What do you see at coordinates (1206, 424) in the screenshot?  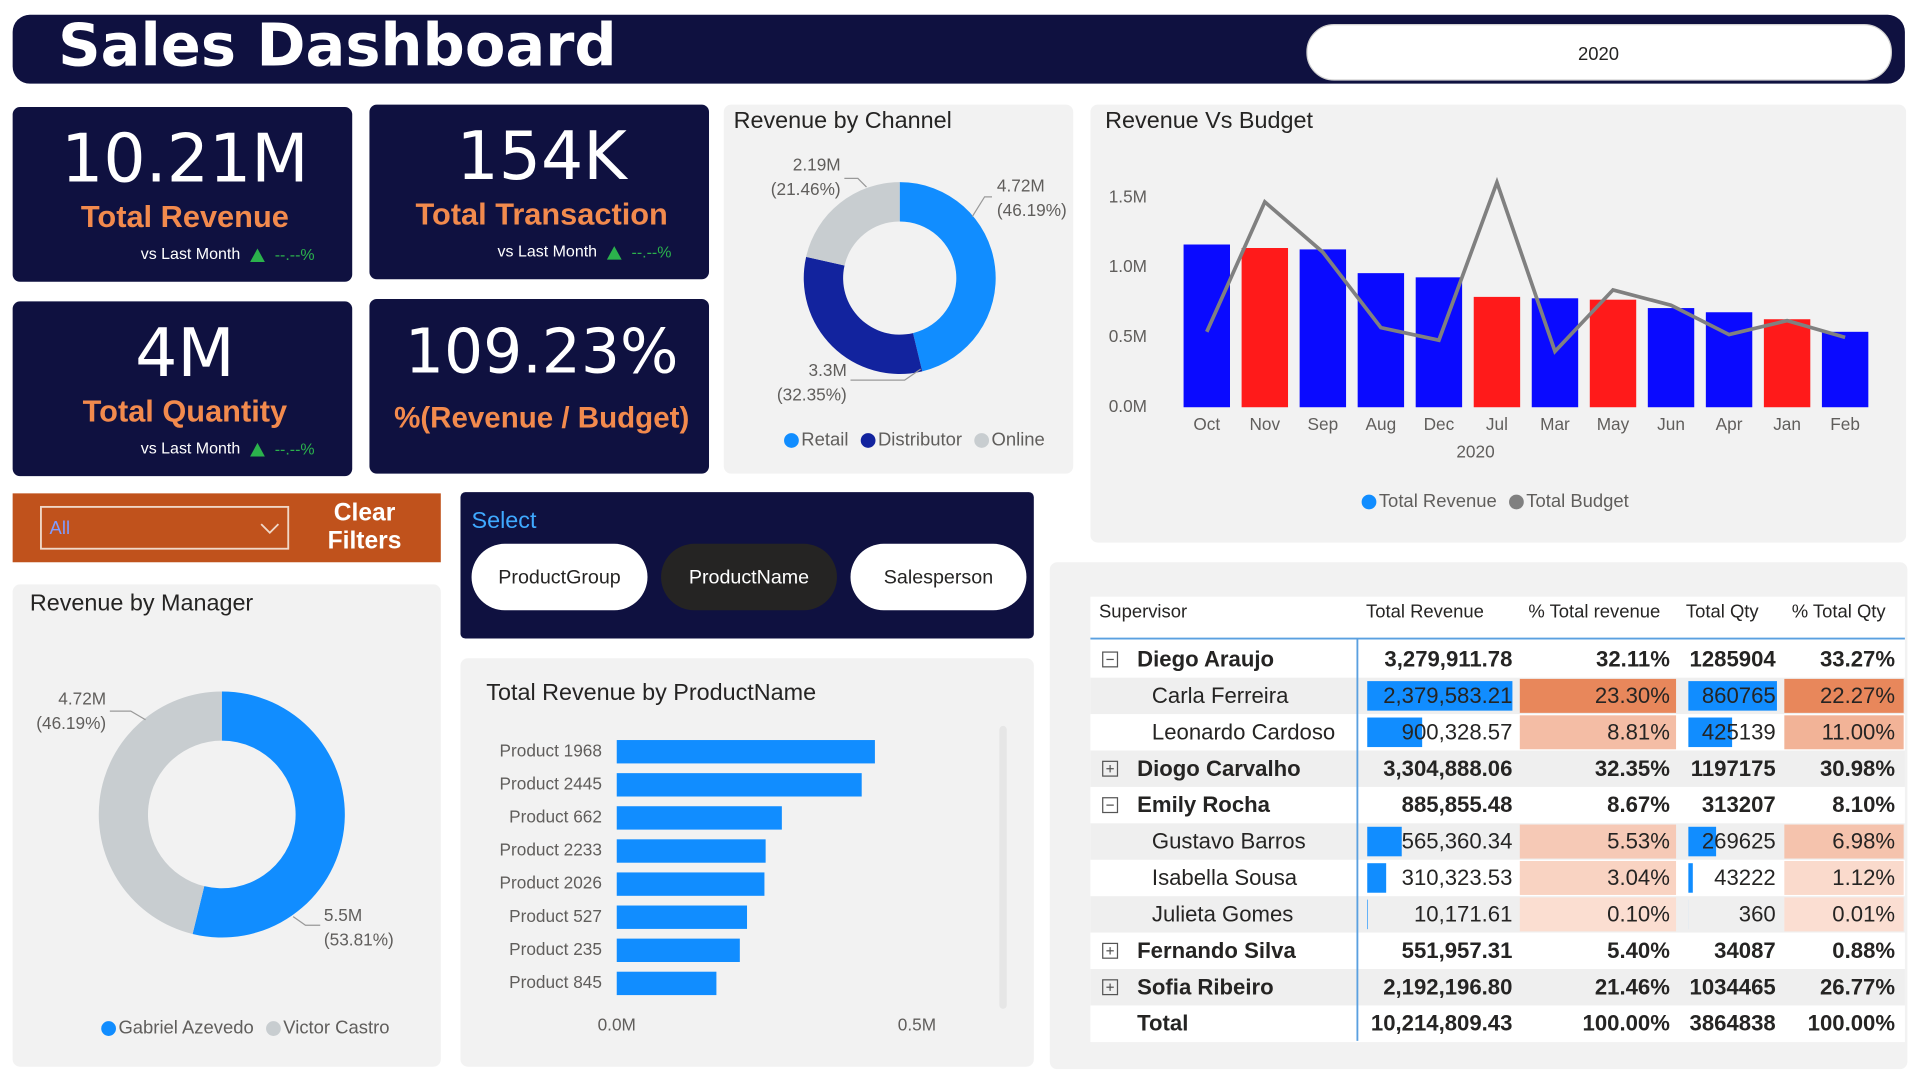 I see `x-tick-label: Oct` at bounding box center [1206, 424].